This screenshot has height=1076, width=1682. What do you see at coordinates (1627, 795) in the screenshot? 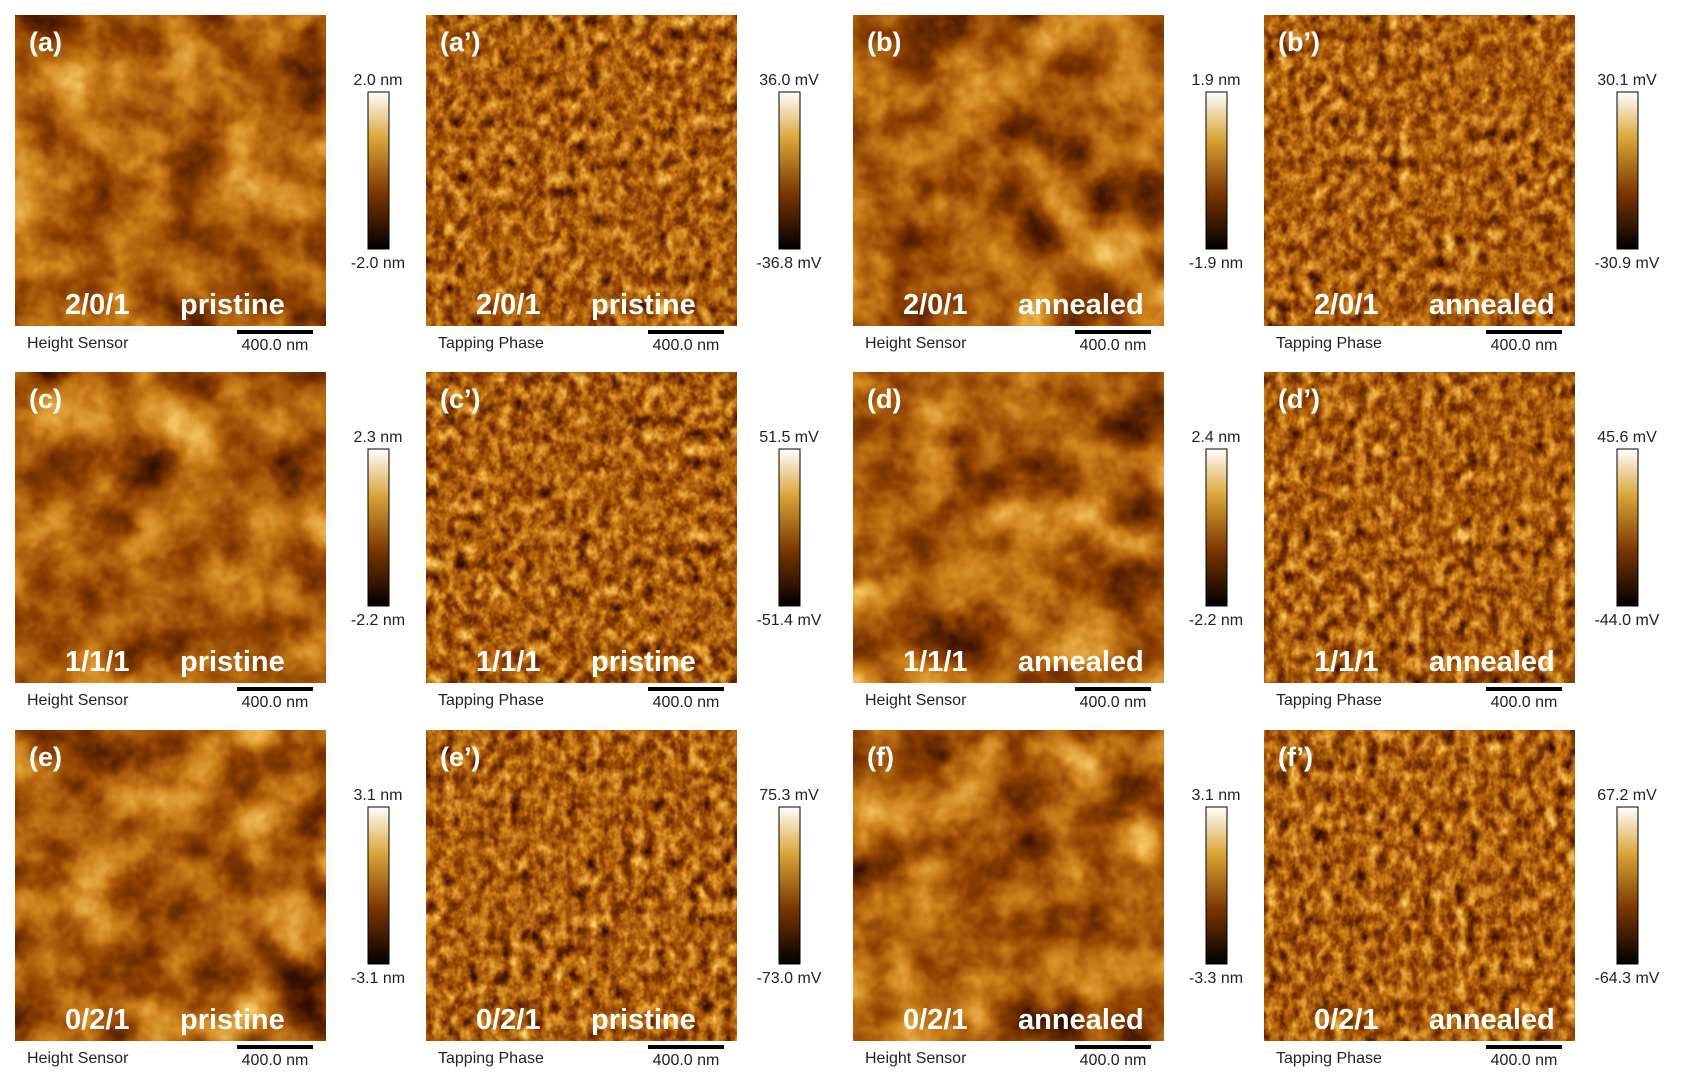
I see `colorbar-max: 67.2 mV` at bounding box center [1627, 795].